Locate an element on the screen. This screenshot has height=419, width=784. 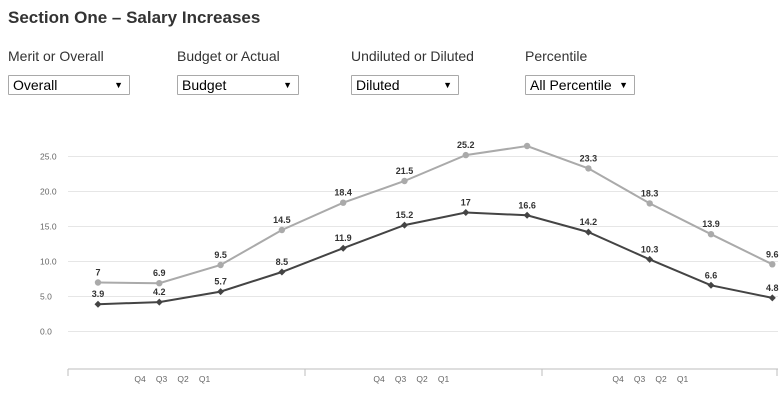
filter-label: Merit or Overall is located at coordinates (56, 56).